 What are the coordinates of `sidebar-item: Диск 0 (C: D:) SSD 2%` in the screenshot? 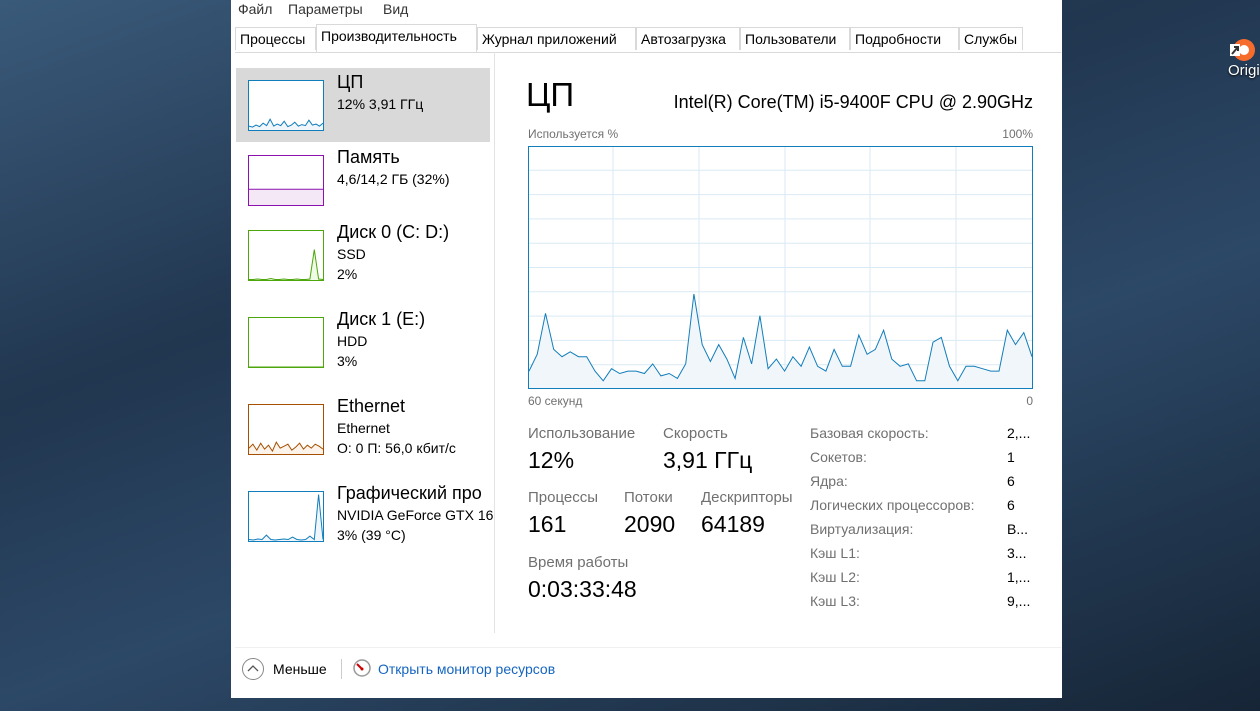 It's located at (415, 259).